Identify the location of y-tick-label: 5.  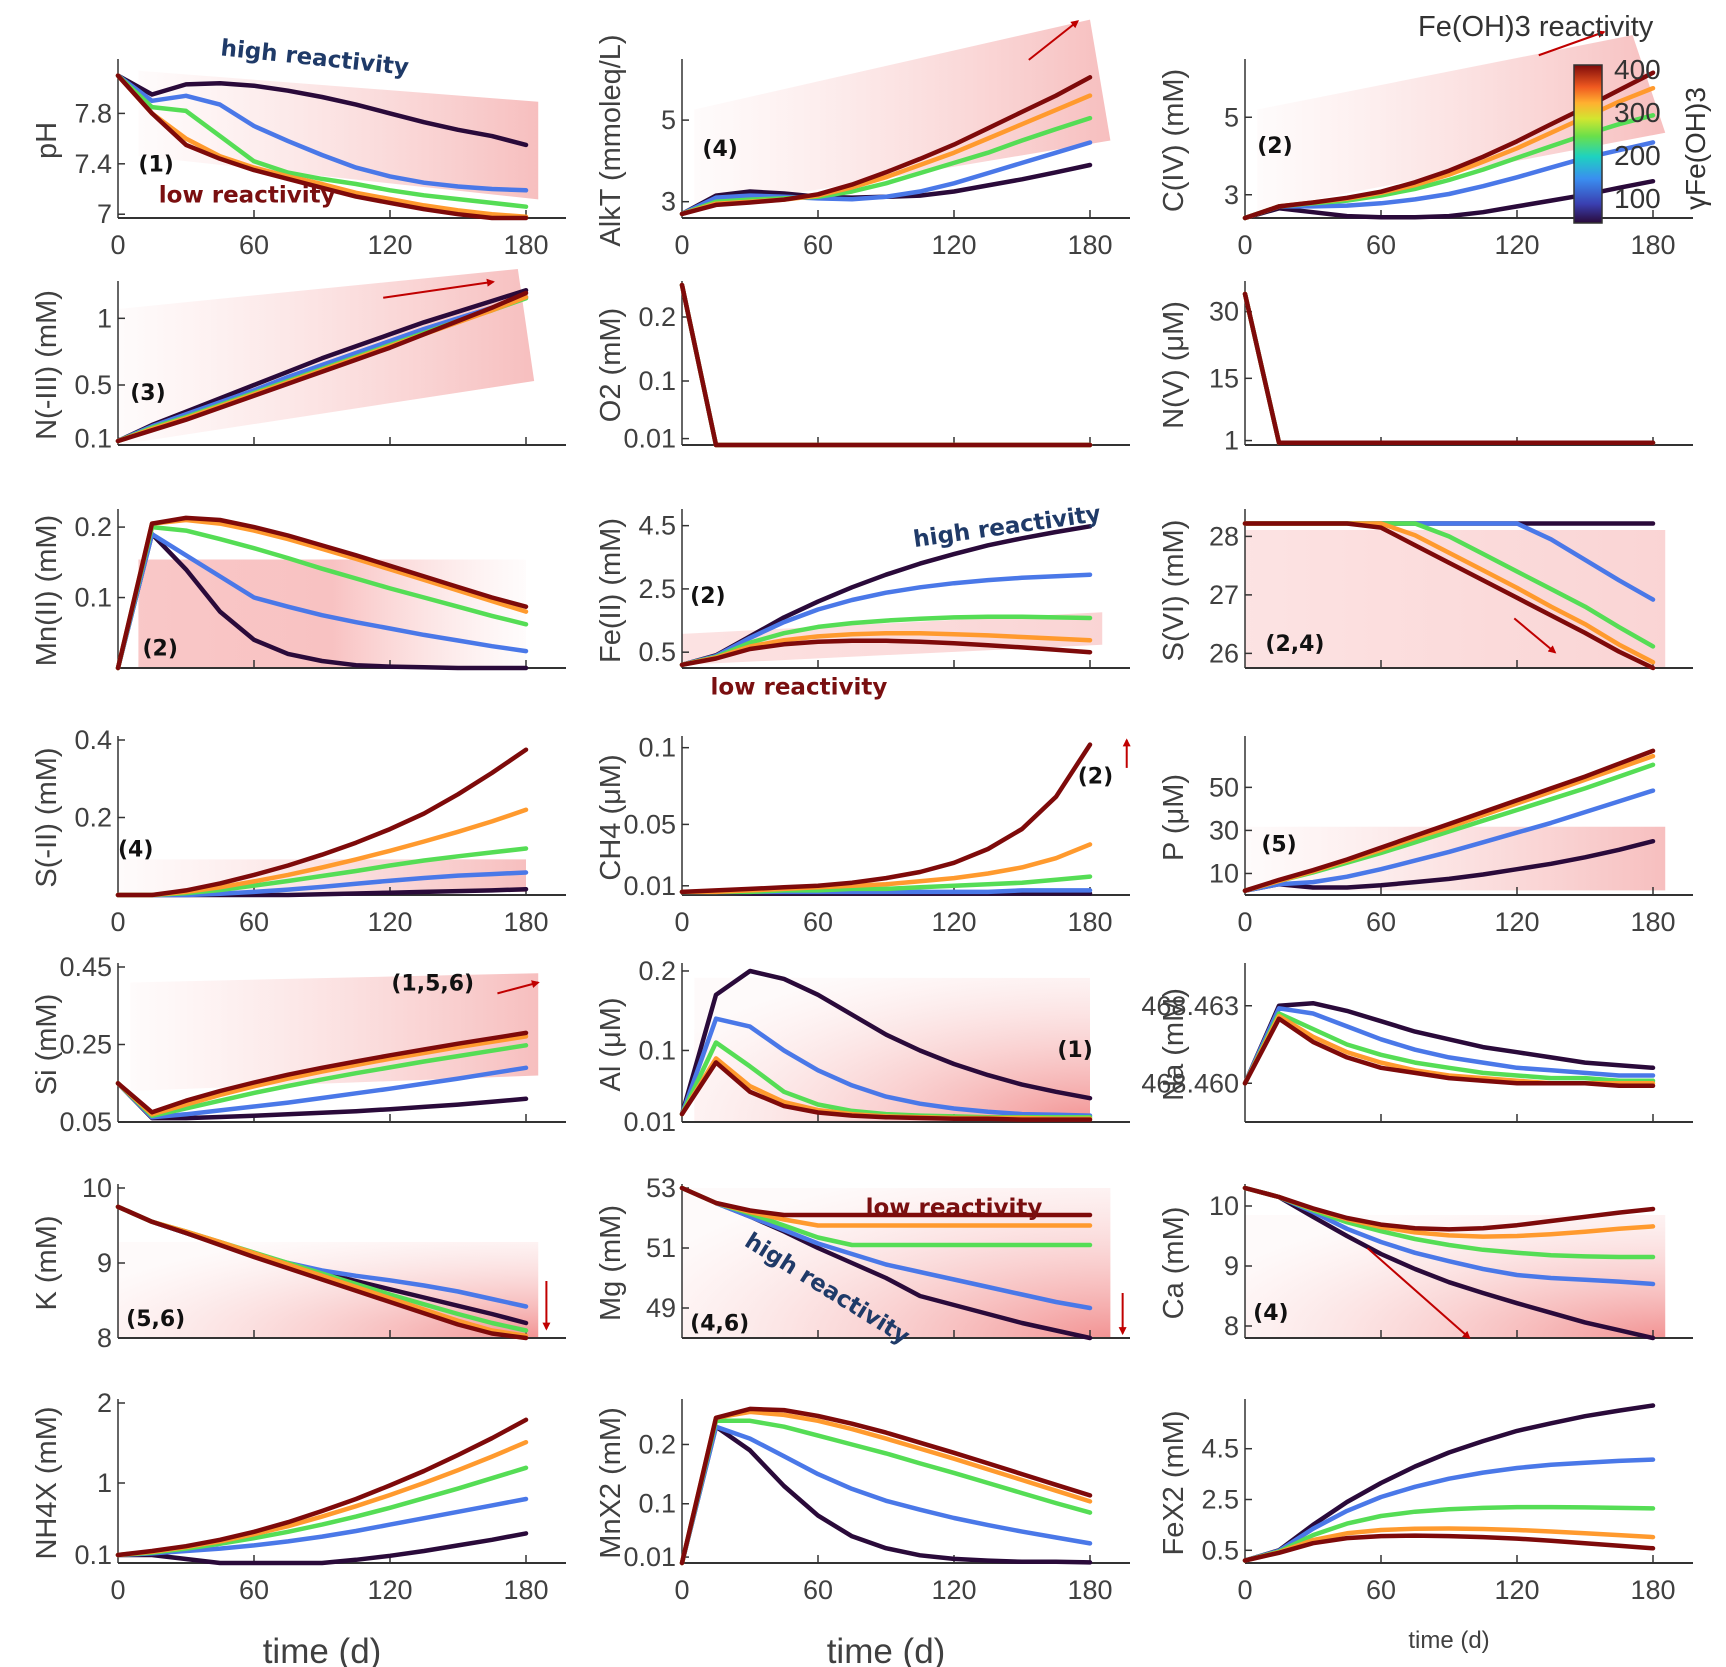
(1231, 117).